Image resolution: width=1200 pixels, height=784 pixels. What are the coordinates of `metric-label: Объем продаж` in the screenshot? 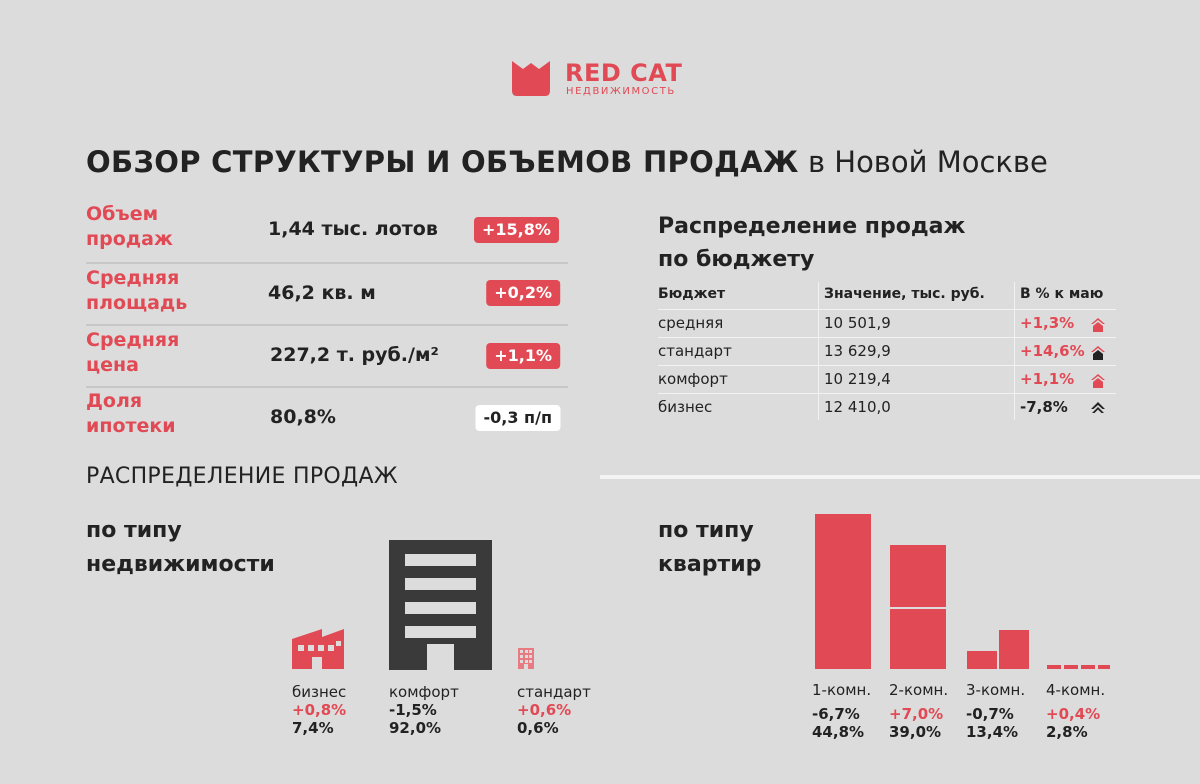 It's located at (129, 226).